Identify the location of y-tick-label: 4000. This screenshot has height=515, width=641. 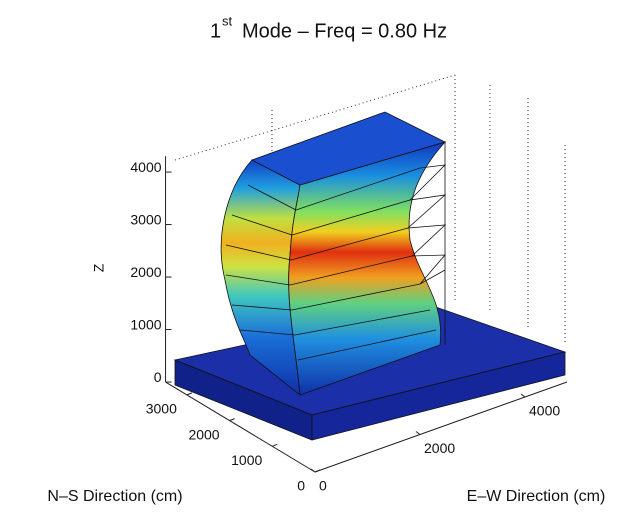
(544, 411).